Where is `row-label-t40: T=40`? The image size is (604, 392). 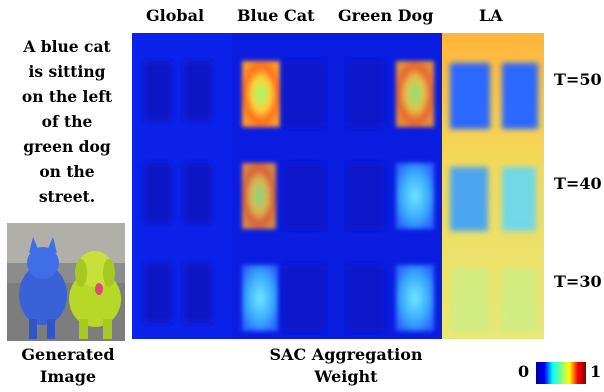 row-label-t40: T=40 is located at coordinates (578, 183).